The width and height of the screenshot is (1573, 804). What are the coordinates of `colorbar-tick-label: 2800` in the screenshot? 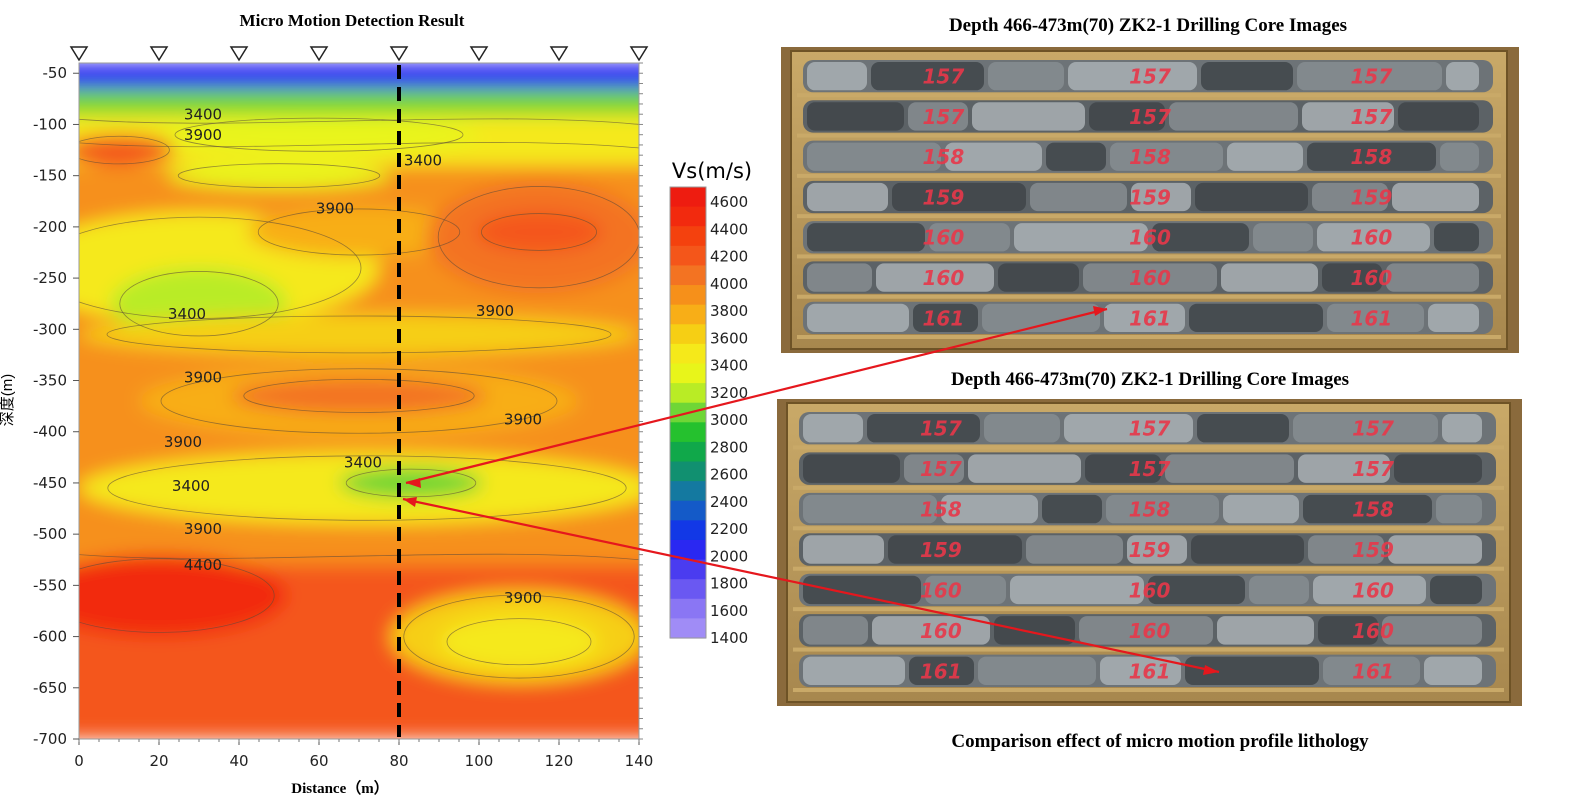 It's located at (729, 447).